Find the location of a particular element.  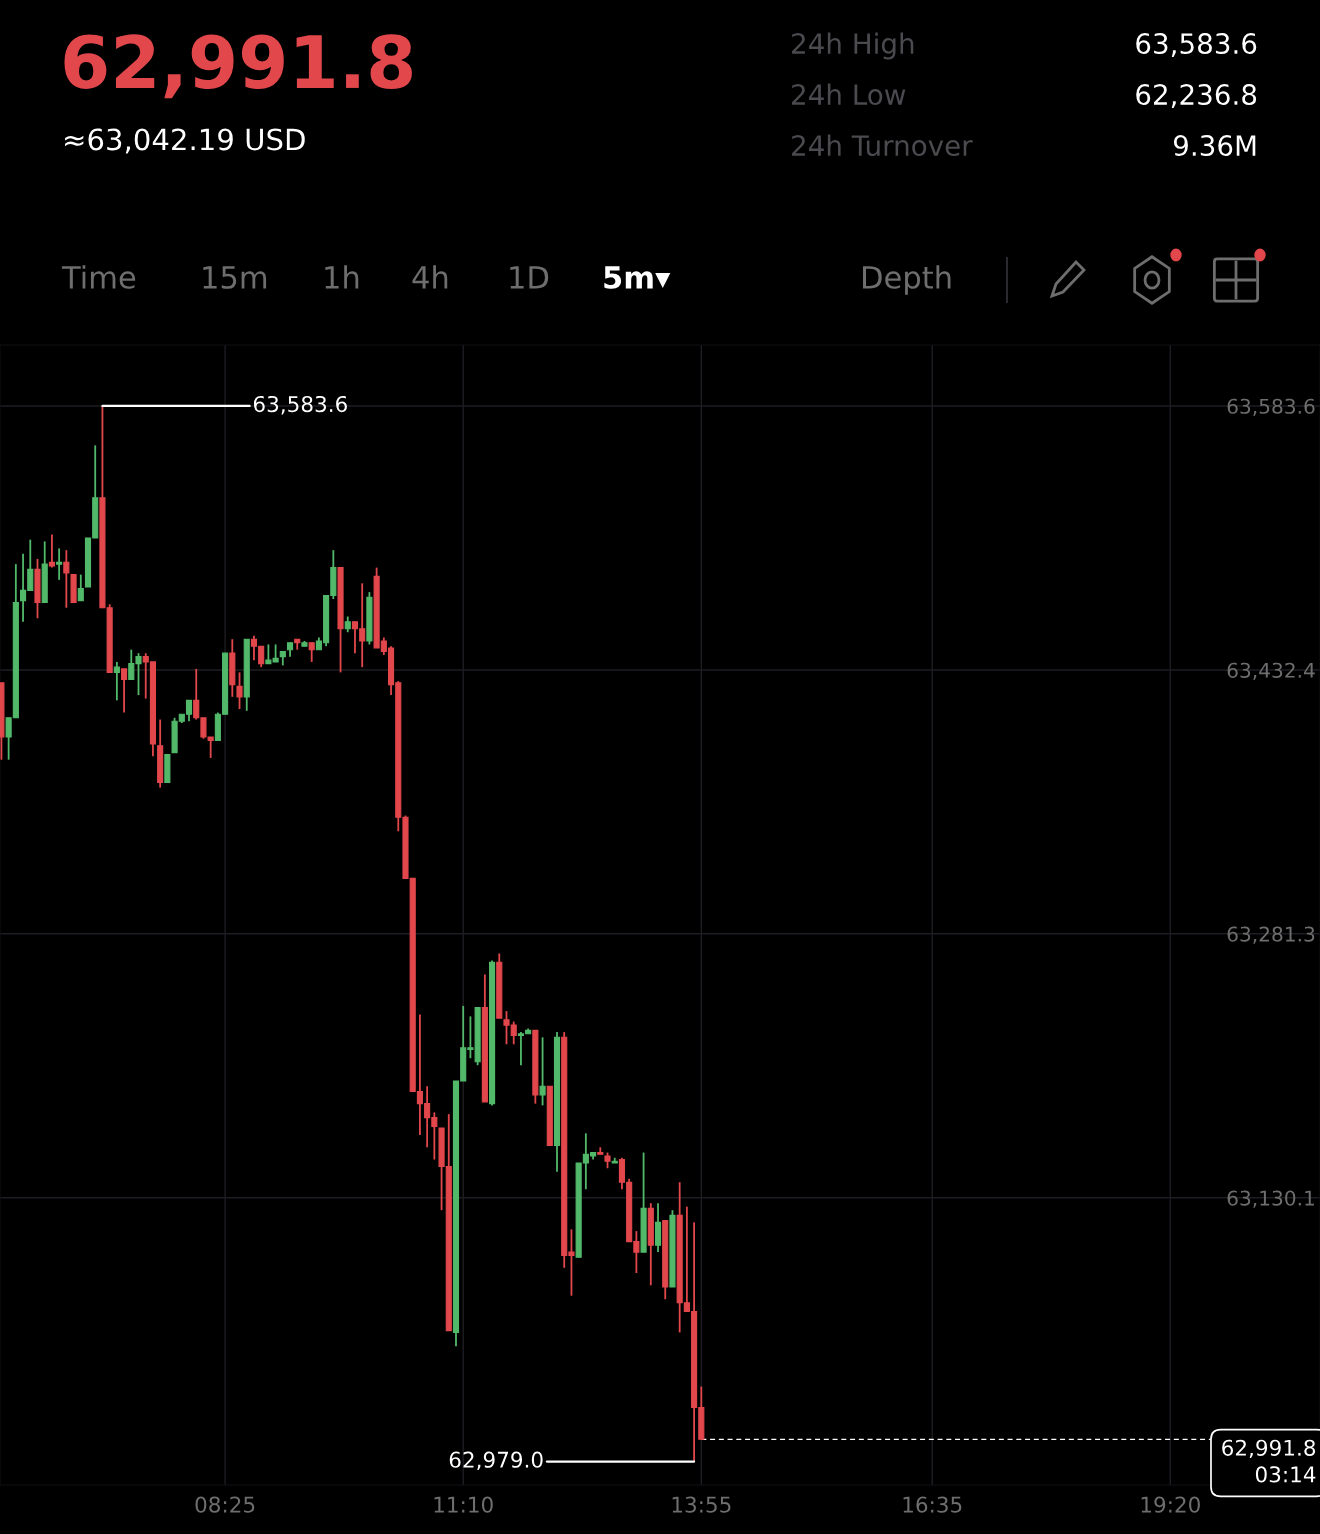

text: 63,583.6 is located at coordinates (1196, 45).